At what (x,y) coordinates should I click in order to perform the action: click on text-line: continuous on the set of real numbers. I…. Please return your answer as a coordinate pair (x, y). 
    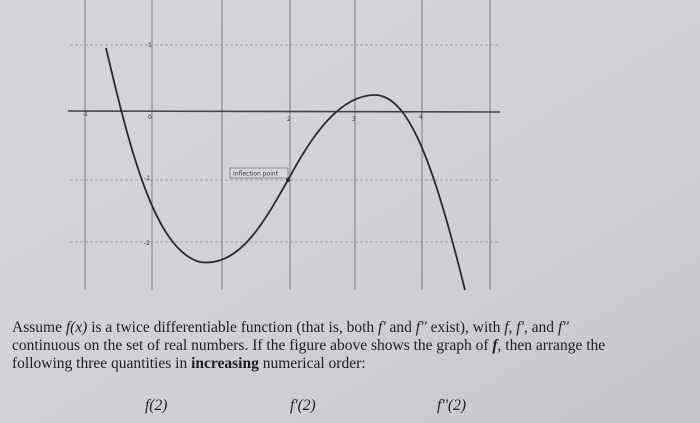
    Looking at the image, I should click on (308, 345).